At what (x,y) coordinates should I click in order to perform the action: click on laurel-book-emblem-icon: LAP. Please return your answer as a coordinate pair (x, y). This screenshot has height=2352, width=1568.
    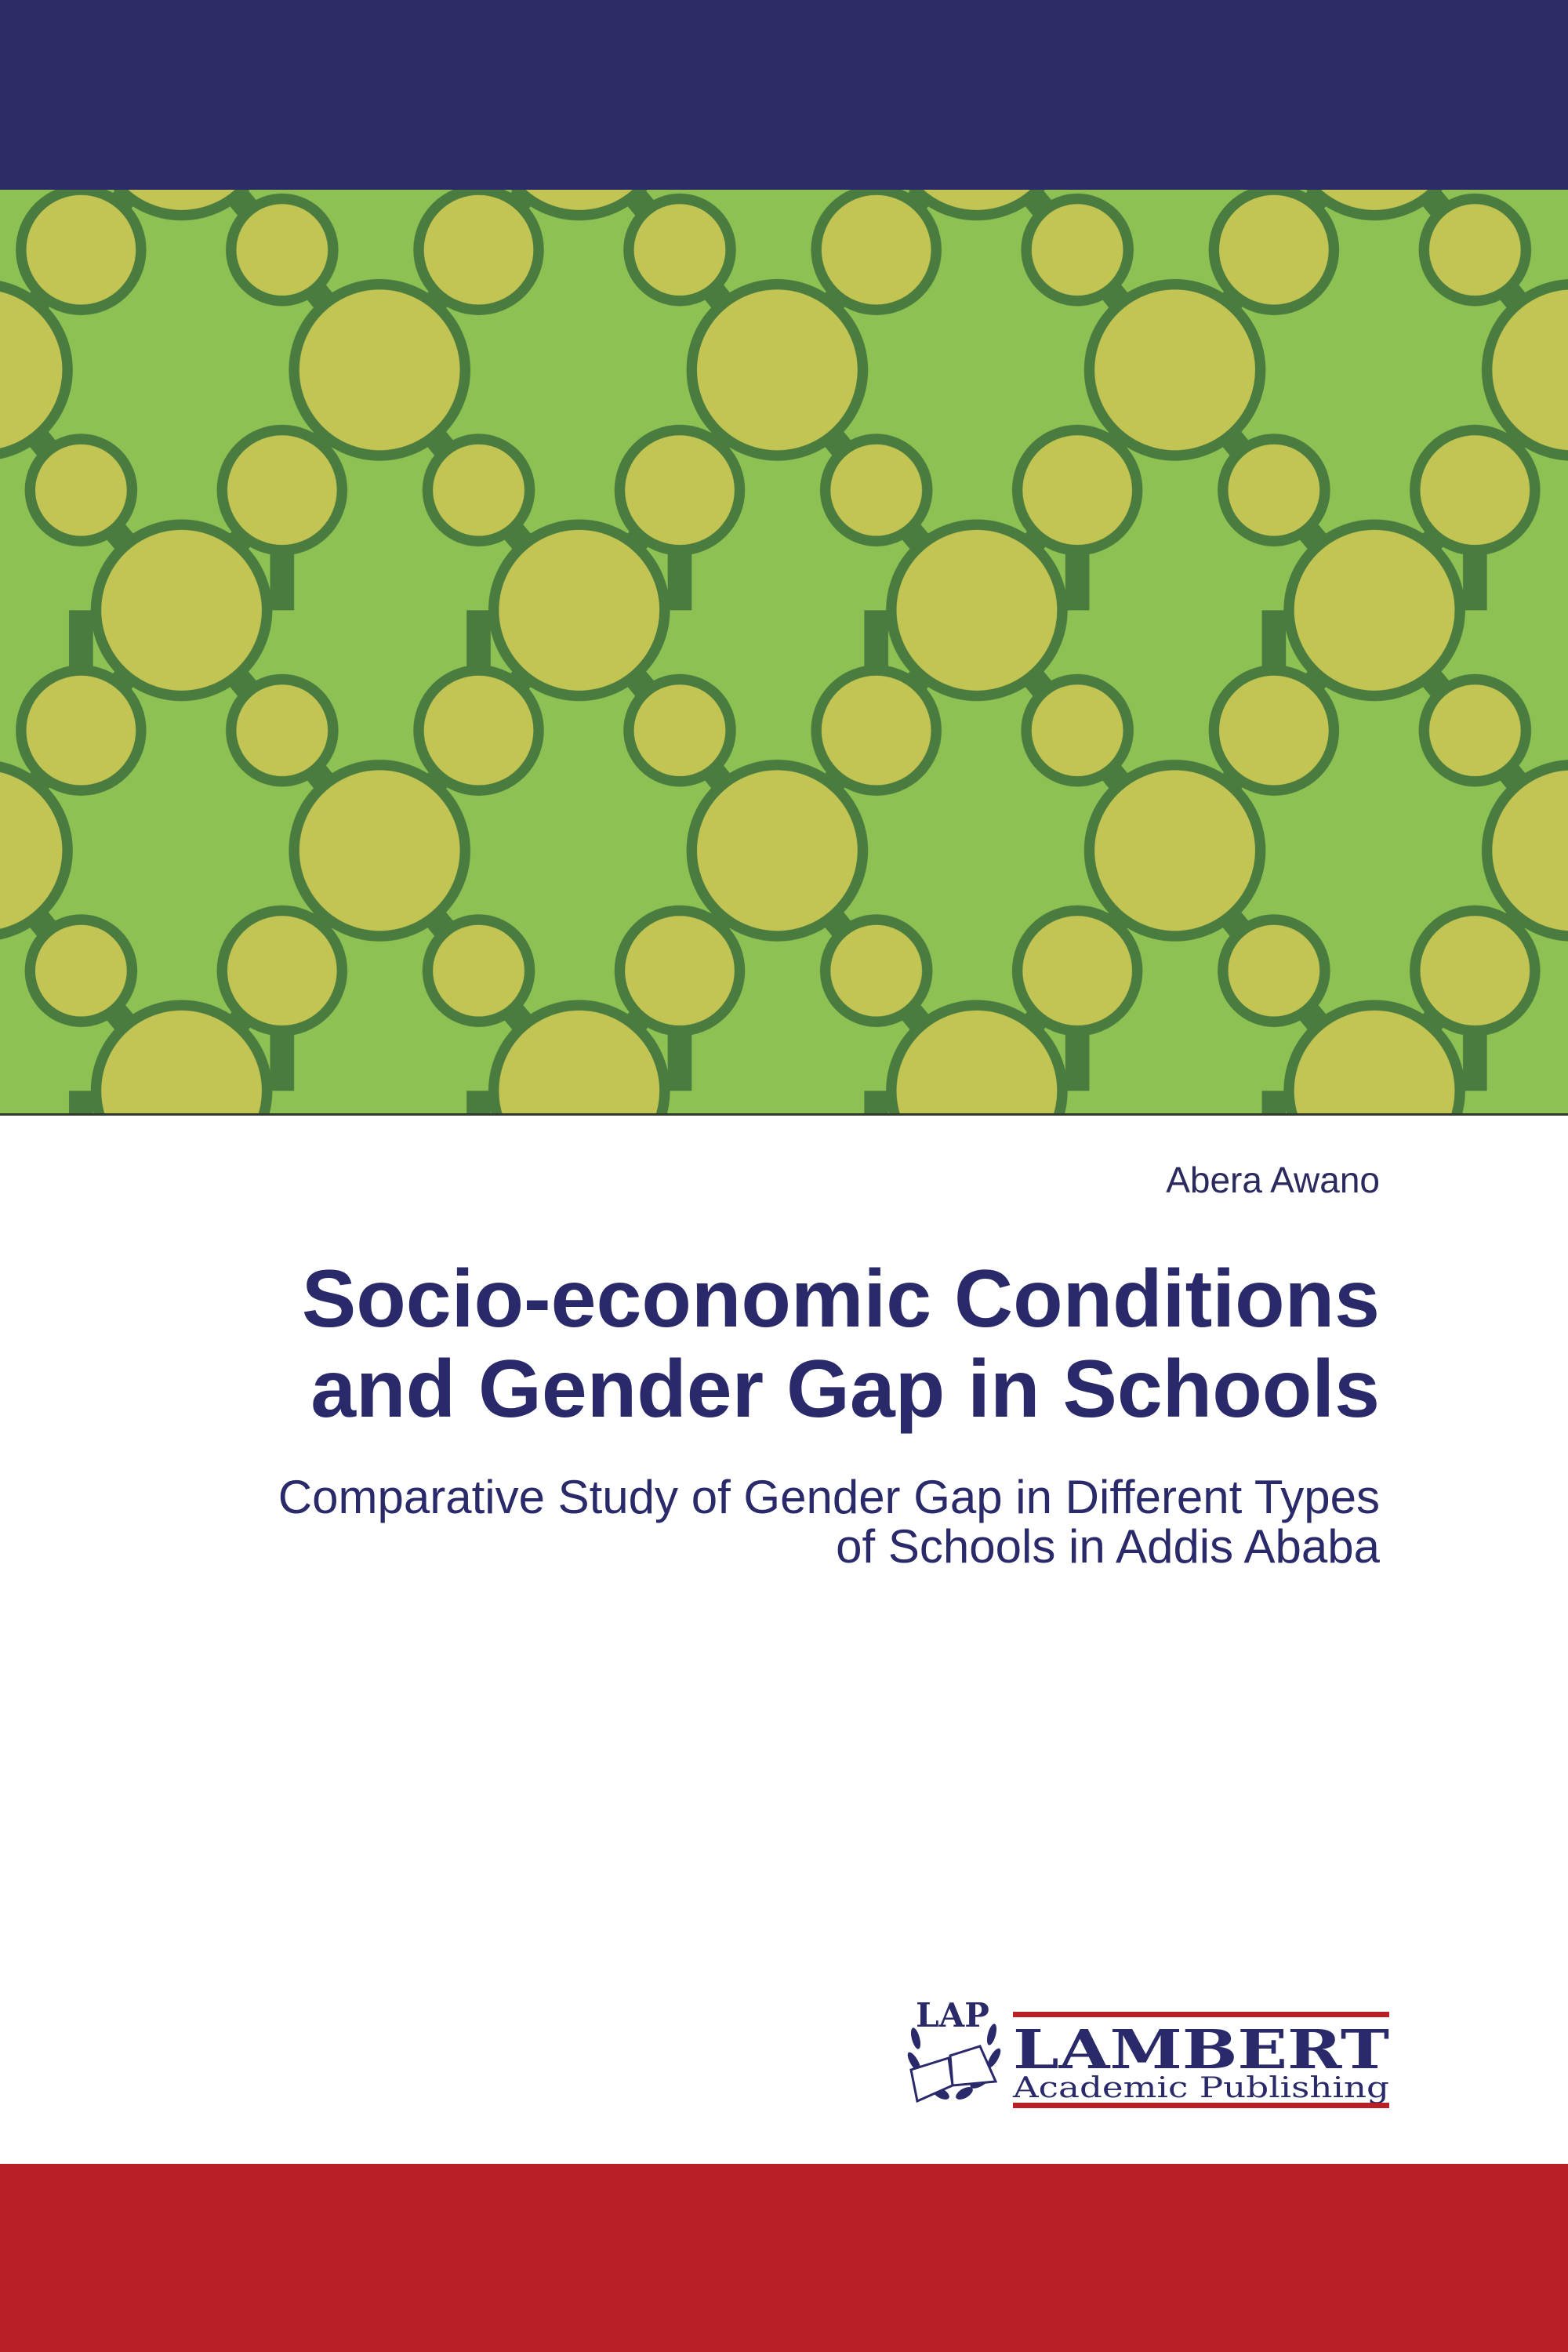
    Looking at the image, I should click on (954, 2049).